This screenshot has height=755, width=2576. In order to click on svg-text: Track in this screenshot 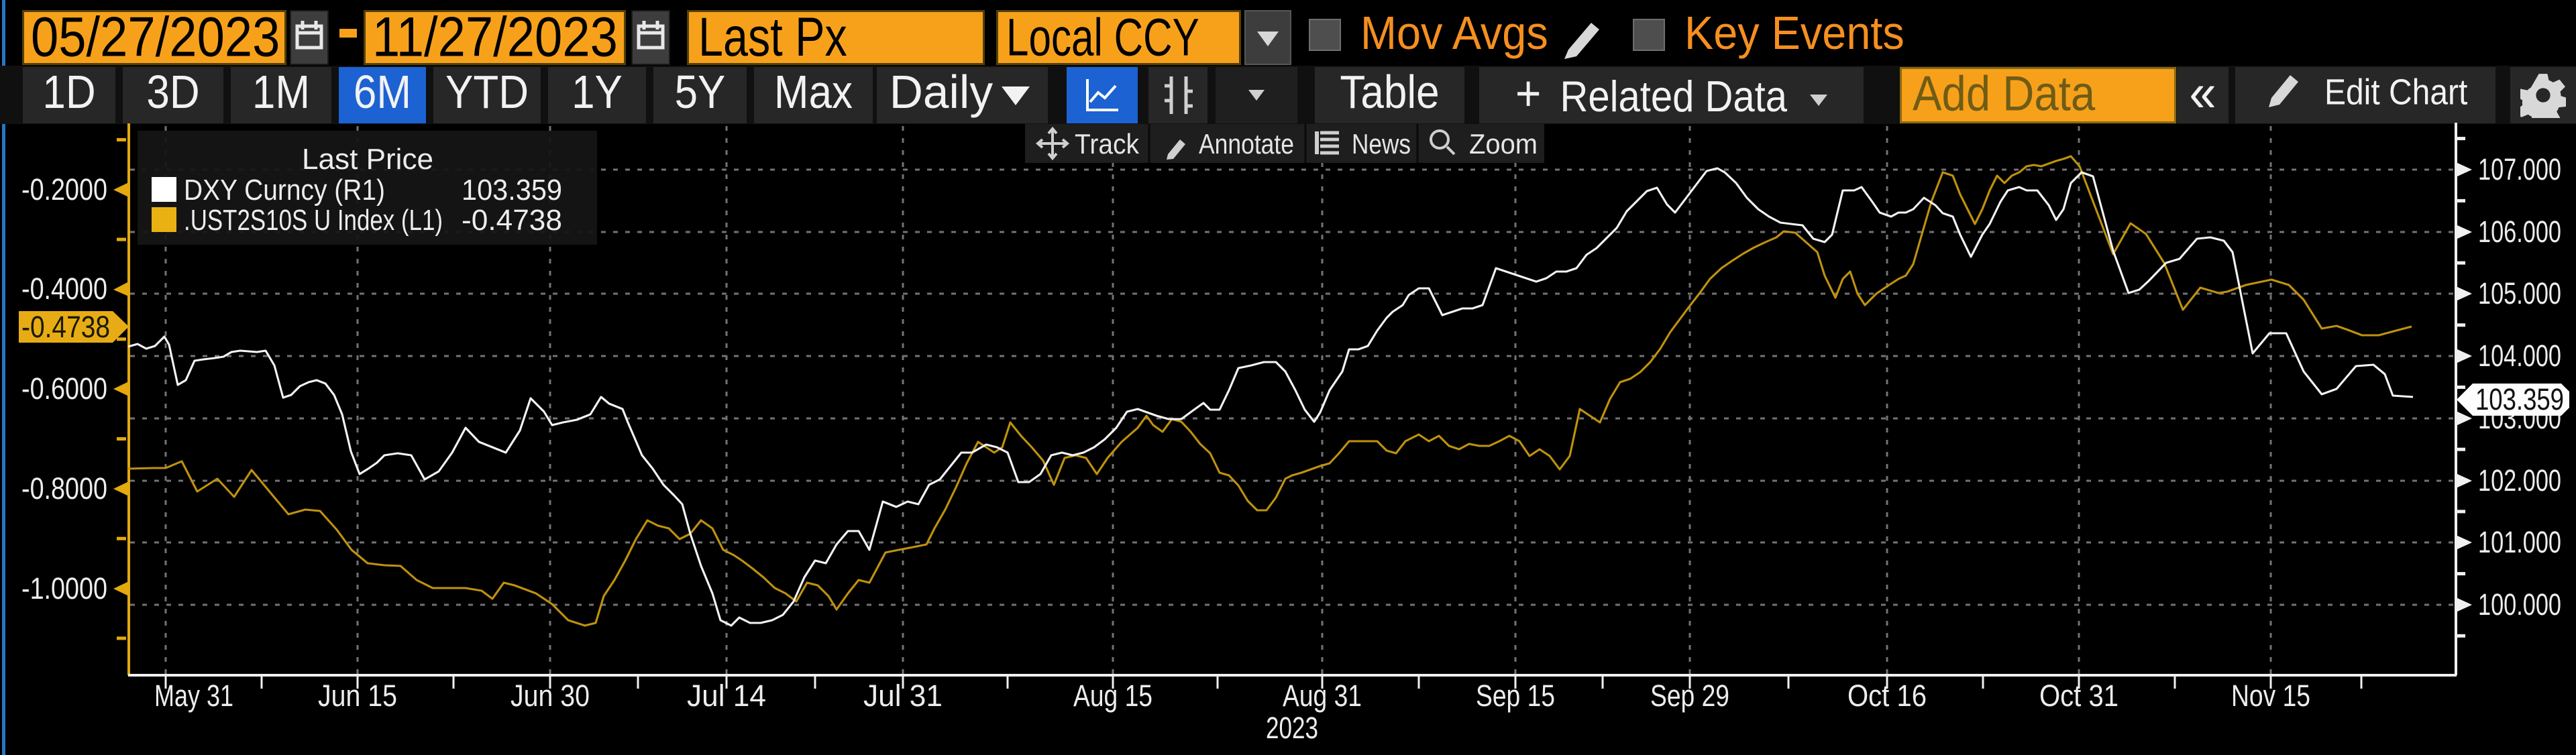, I will do `click(1107, 144)`.